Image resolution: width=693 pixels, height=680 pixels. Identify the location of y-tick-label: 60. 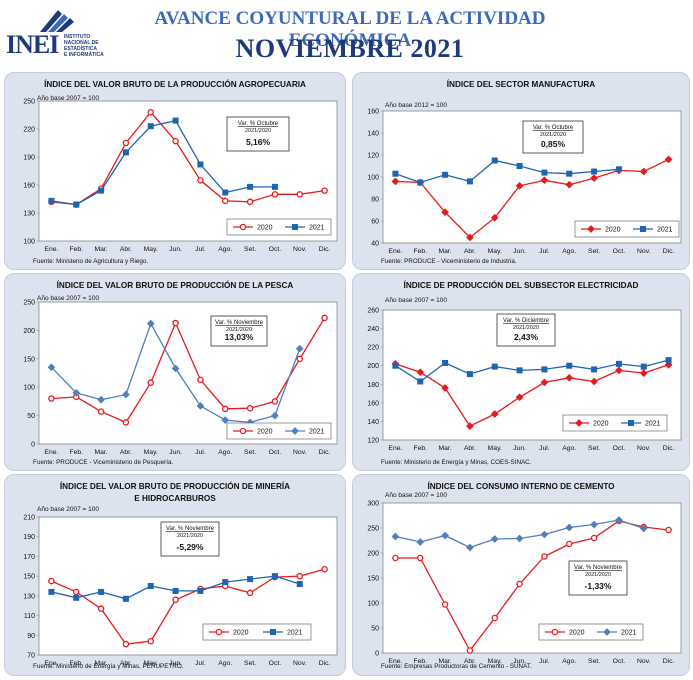
(375, 222).